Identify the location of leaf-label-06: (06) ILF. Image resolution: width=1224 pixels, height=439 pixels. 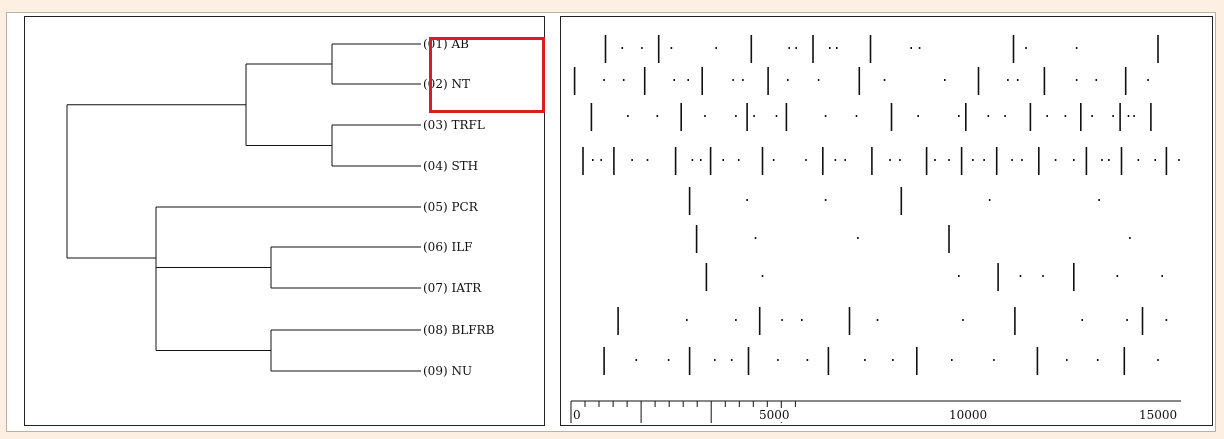
(448, 247).